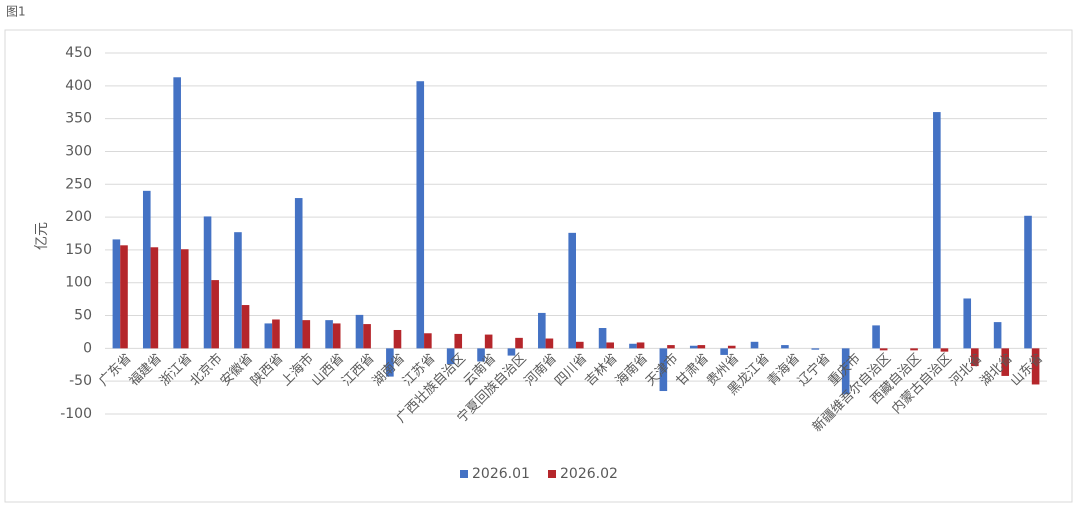  What do you see at coordinates (813, 369) in the screenshot?
I see `x-tick-label: 辽宁省` at bounding box center [813, 369].